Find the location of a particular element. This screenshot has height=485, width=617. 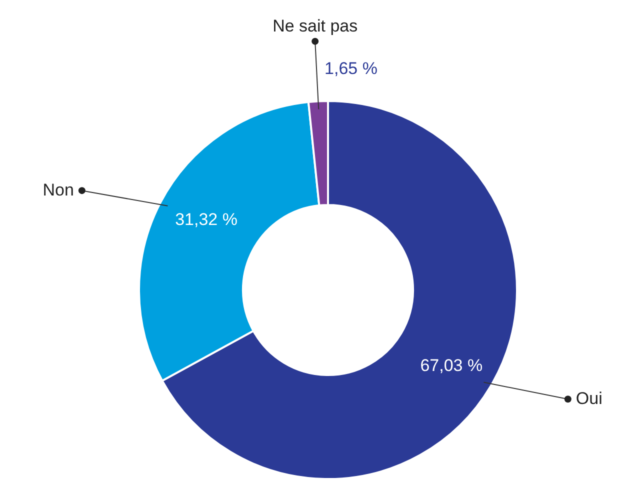

data-label: 31,32 % is located at coordinates (206, 220).